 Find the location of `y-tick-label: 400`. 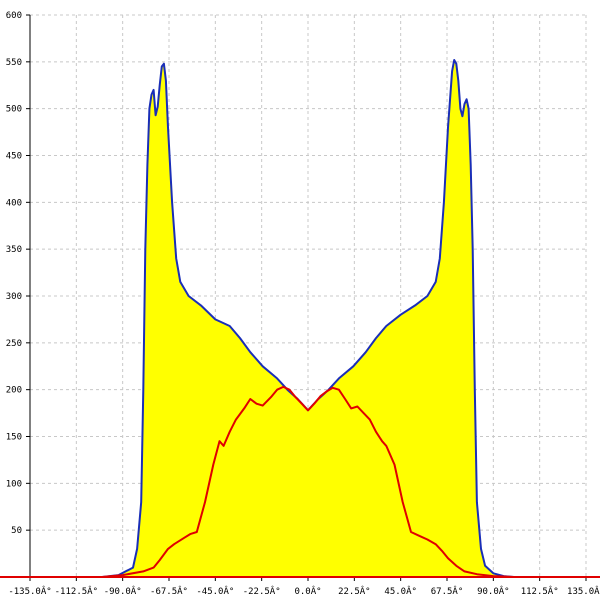

y-tick-label: 400 is located at coordinates (14, 203).